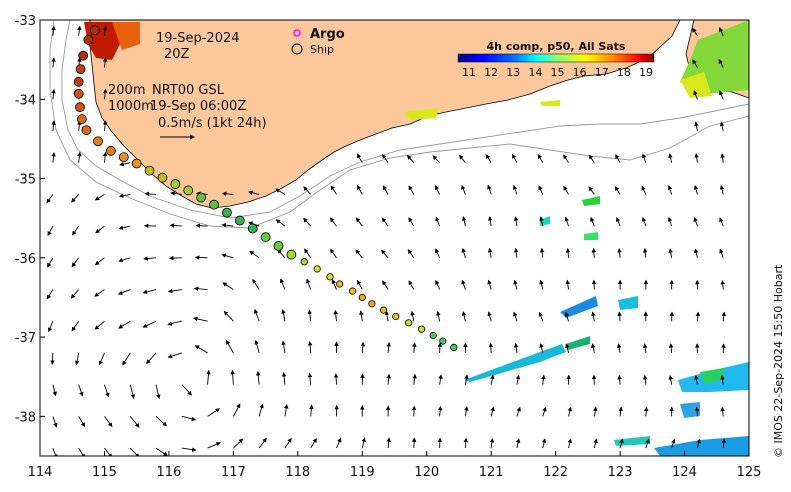 The height and width of the screenshot is (492, 791). I want to click on x-tick-label: 119, so click(362, 472).